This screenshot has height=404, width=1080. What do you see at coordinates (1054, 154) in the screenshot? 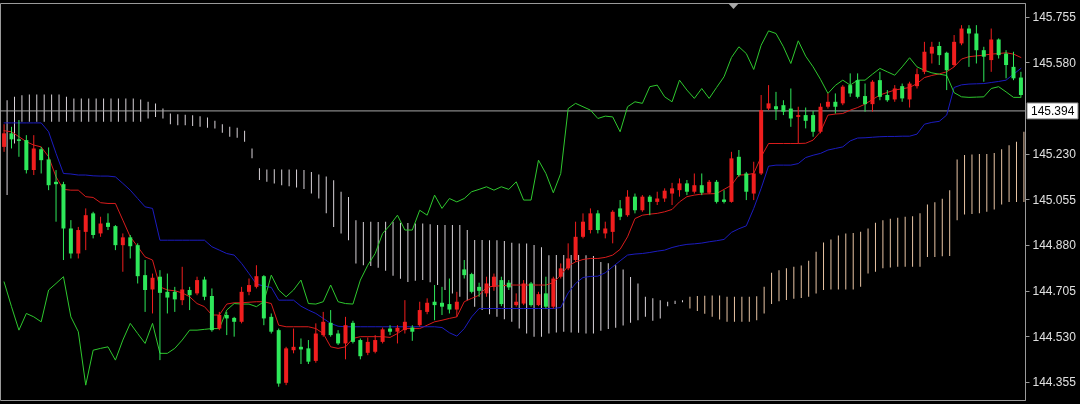
I see `y-tick-label: 145.230` at bounding box center [1054, 154].